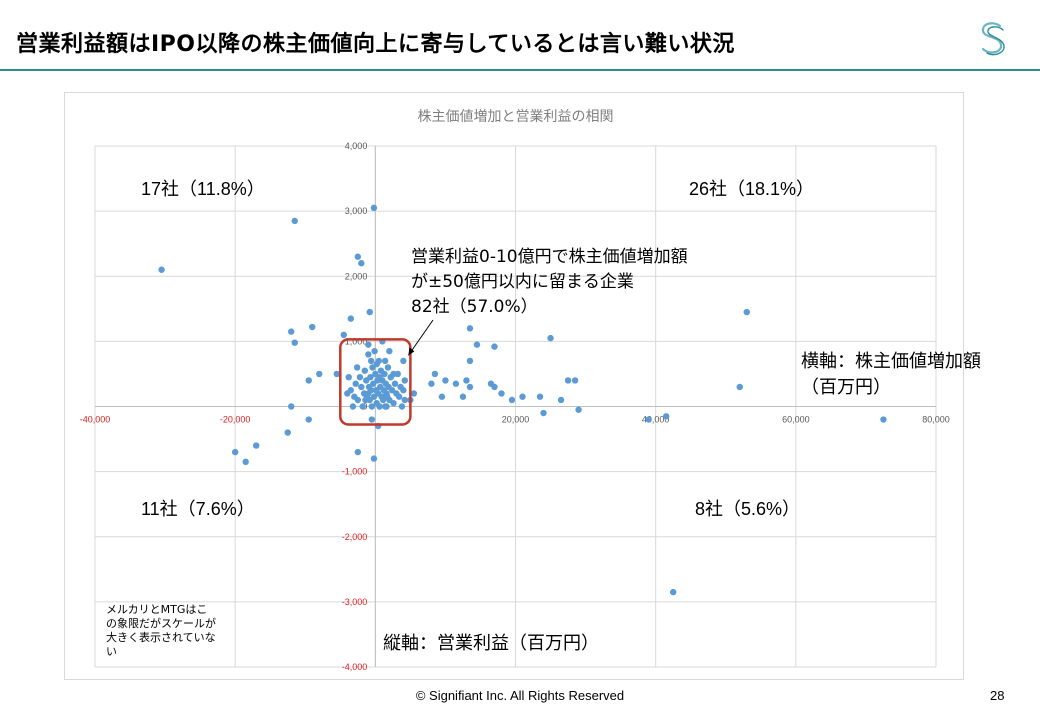 The width and height of the screenshot is (1040, 720). Describe the element at coordinates (549, 257) in the screenshot. I see `highlight-annotation-line1: 営業利益0-10億円で株主価値増加額` at that location.